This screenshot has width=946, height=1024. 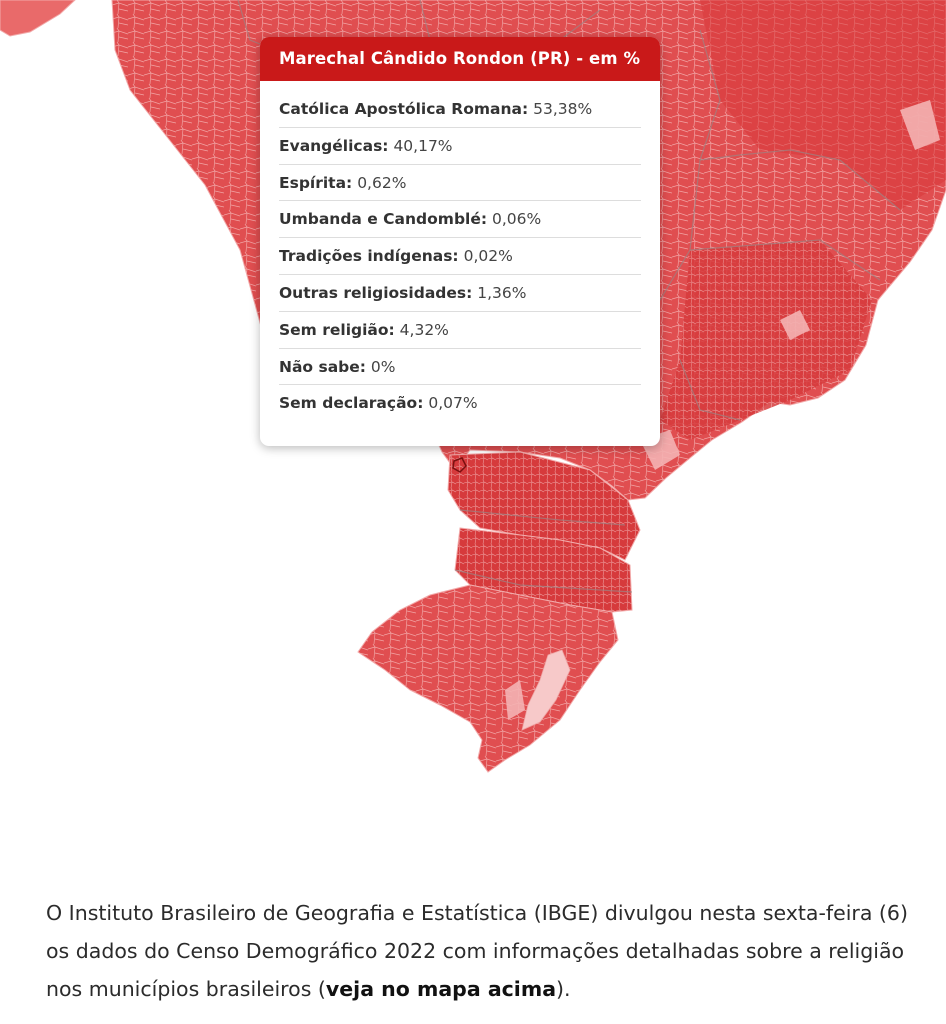 I want to click on tooltip-row-label: Evangélicas:, so click(x=334, y=145).